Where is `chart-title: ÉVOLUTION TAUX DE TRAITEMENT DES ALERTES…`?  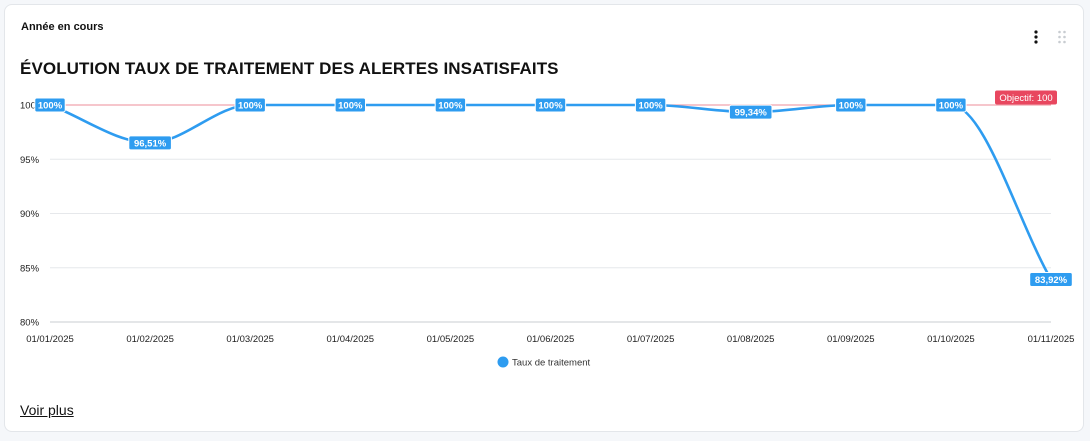
chart-title: ÉVOLUTION TAUX DE TRAITEMENT DES ALERTES… is located at coordinates (289, 68).